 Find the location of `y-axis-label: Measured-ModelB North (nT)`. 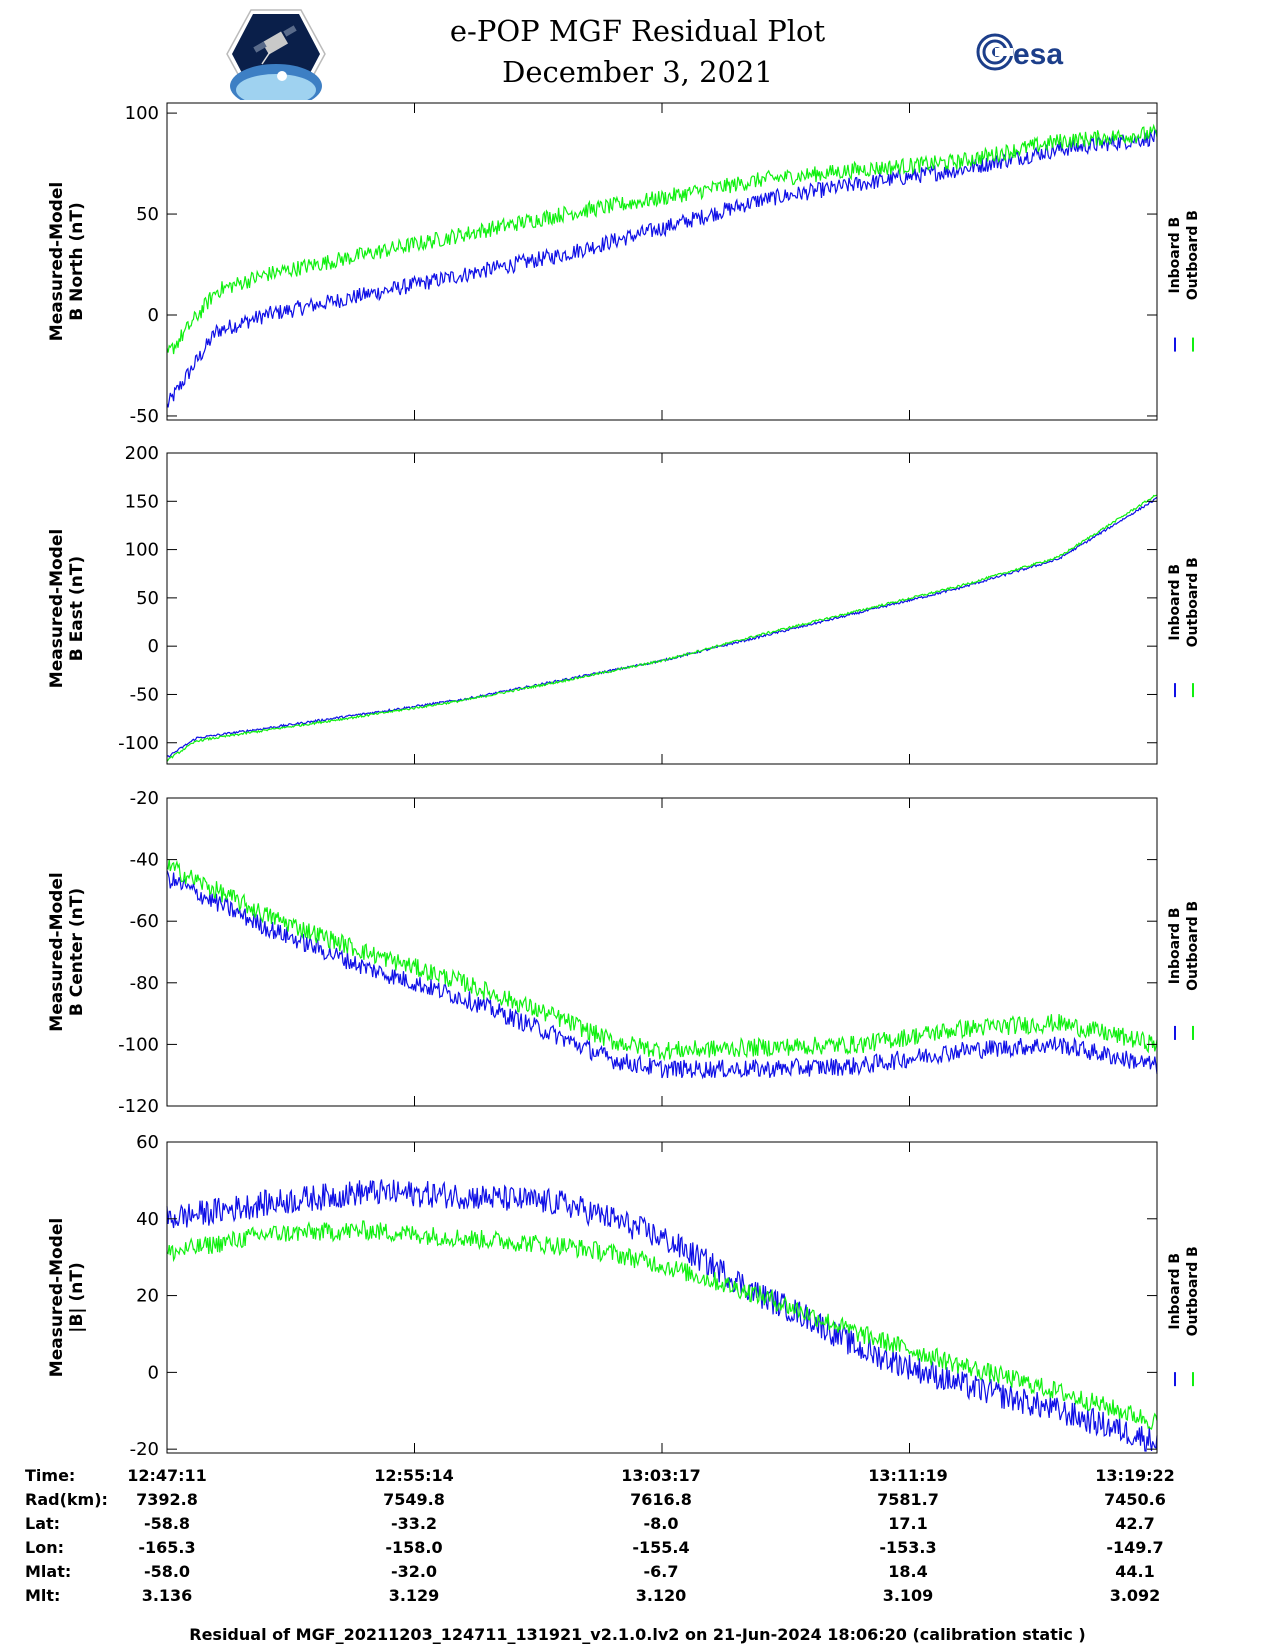

y-axis-label: Measured-ModelB North (nT) is located at coordinates (67, 261).